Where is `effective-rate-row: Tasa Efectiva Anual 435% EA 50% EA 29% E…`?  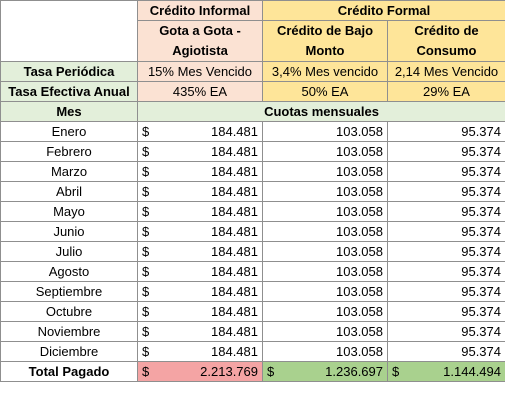
effective-rate-row: Tasa Efectiva Anual 435% EA 50% EA 29% E… is located at coordinates (252, 91).